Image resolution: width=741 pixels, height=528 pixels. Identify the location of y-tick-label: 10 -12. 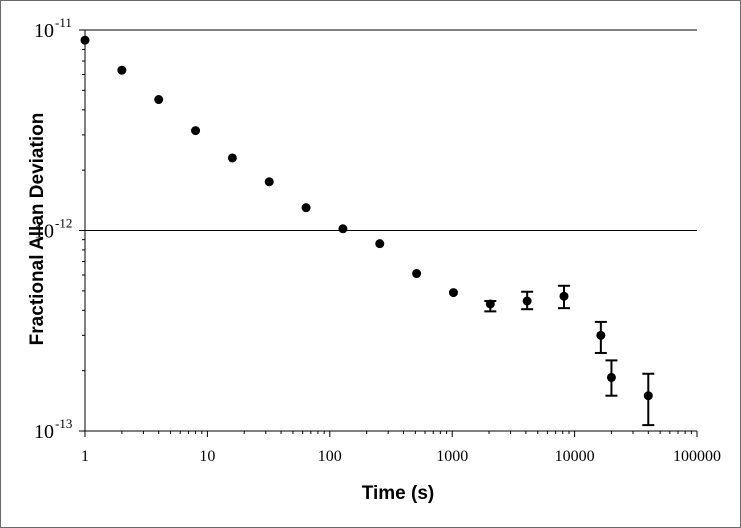
(53, 229).